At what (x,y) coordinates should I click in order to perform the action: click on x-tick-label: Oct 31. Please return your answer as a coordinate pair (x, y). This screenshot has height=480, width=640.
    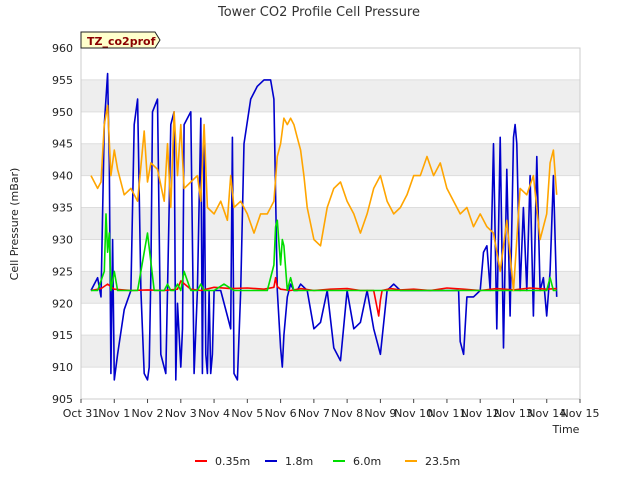
    Looking at the image, I should click on (81, 413).